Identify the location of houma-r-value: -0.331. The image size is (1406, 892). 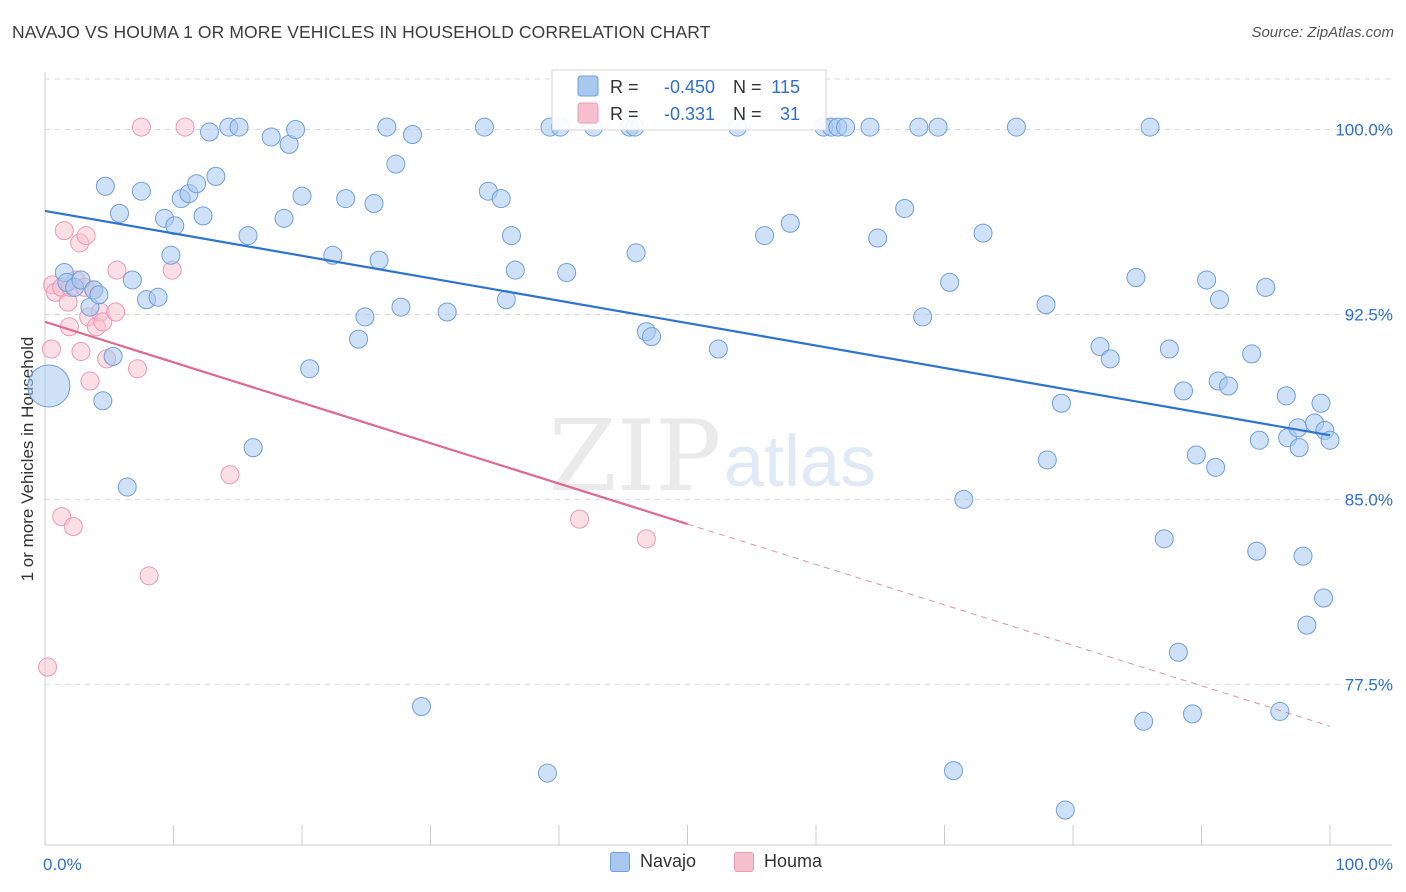
(689, 114).